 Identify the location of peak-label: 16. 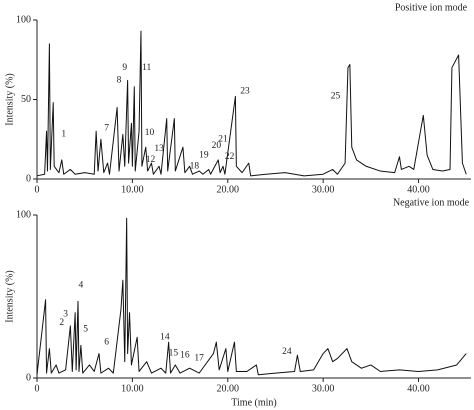
(185, 355).